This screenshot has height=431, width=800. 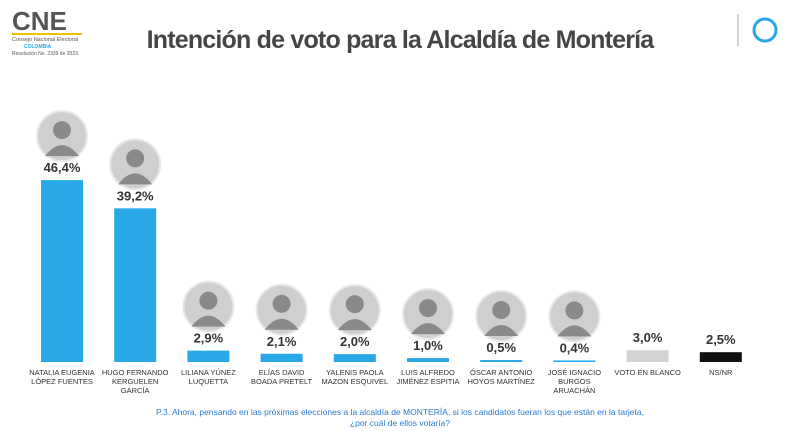 I want to click on logo: CNE, so click(x=39, y=21).